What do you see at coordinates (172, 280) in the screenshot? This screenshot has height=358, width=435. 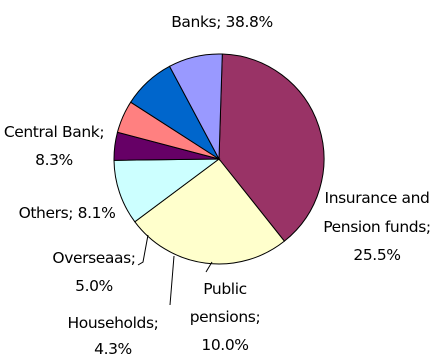 I see `households-leader-line` at bounding box center [172, 280].